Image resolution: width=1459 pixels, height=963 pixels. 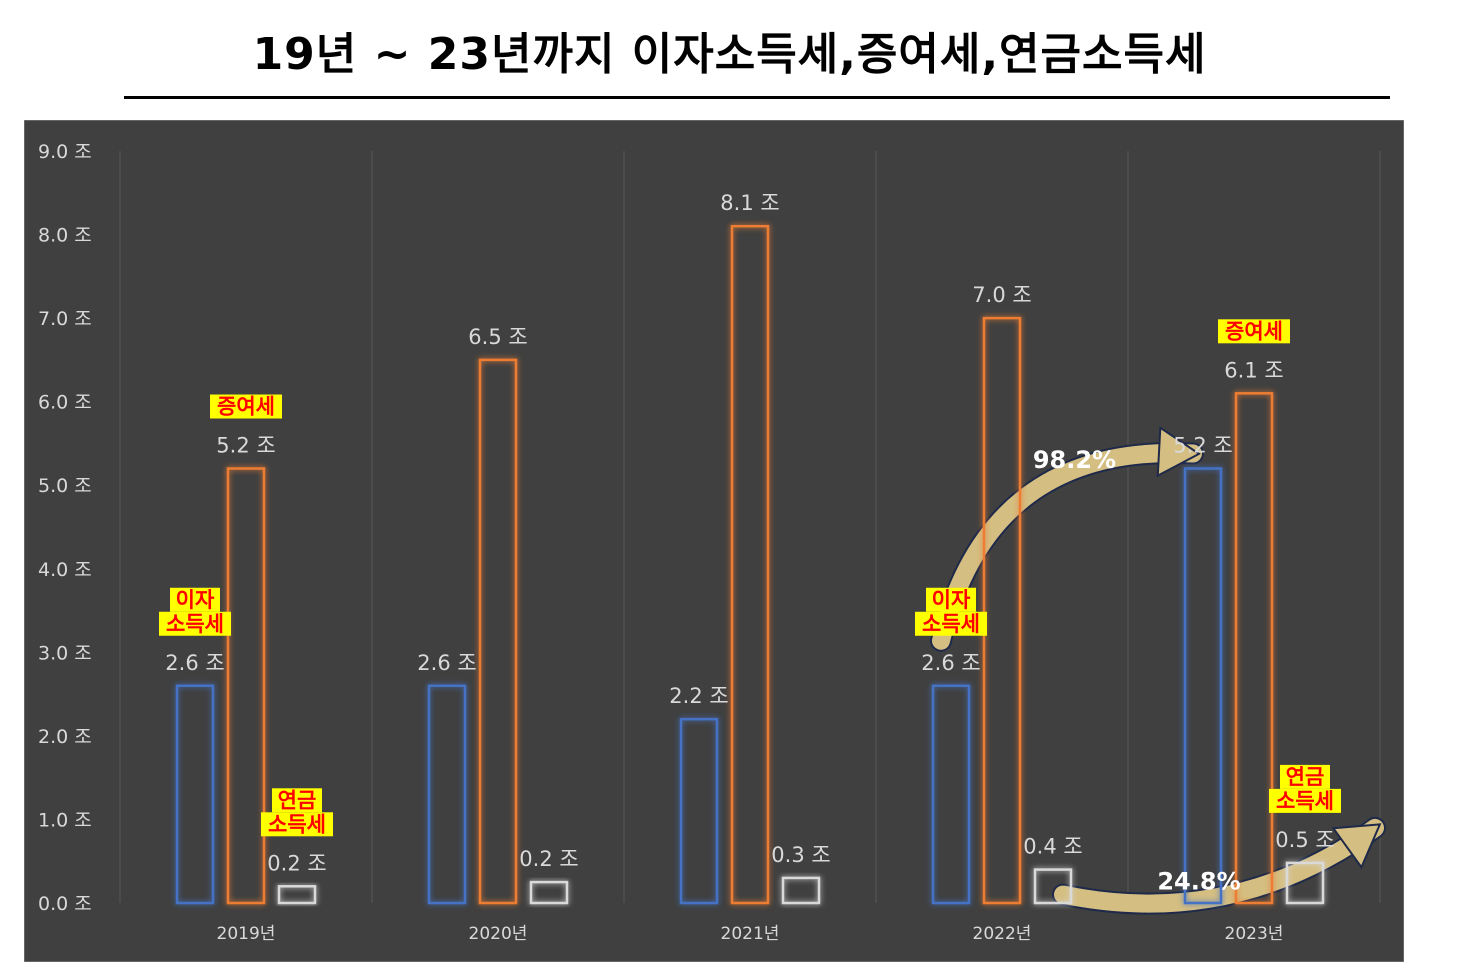 What do you see at coordinates (749, 203) in the screenshot?
I see `data-label: 8.1 조` at bounding box center [749, 203].